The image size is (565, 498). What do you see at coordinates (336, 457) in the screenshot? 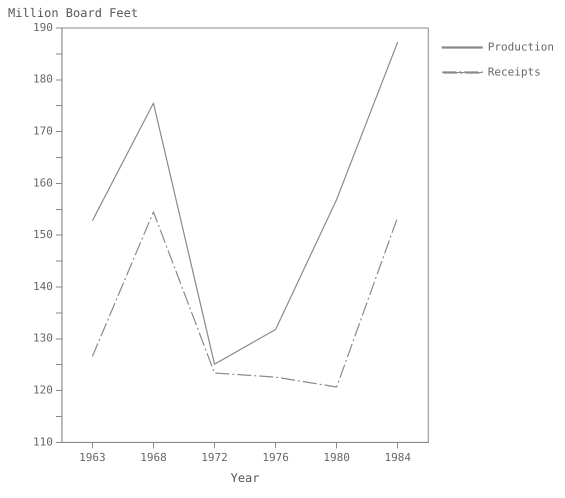
I see `x-tick-label: 1980` at bounding box center [336, 457].